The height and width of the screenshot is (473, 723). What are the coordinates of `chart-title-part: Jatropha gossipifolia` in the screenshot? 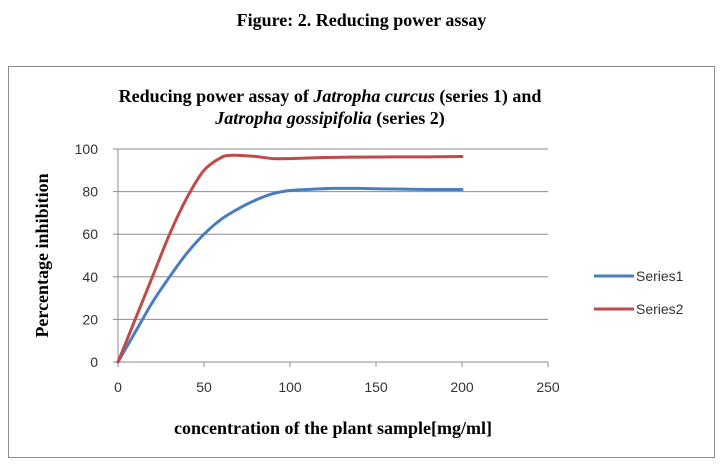 It's located at (293, 118).